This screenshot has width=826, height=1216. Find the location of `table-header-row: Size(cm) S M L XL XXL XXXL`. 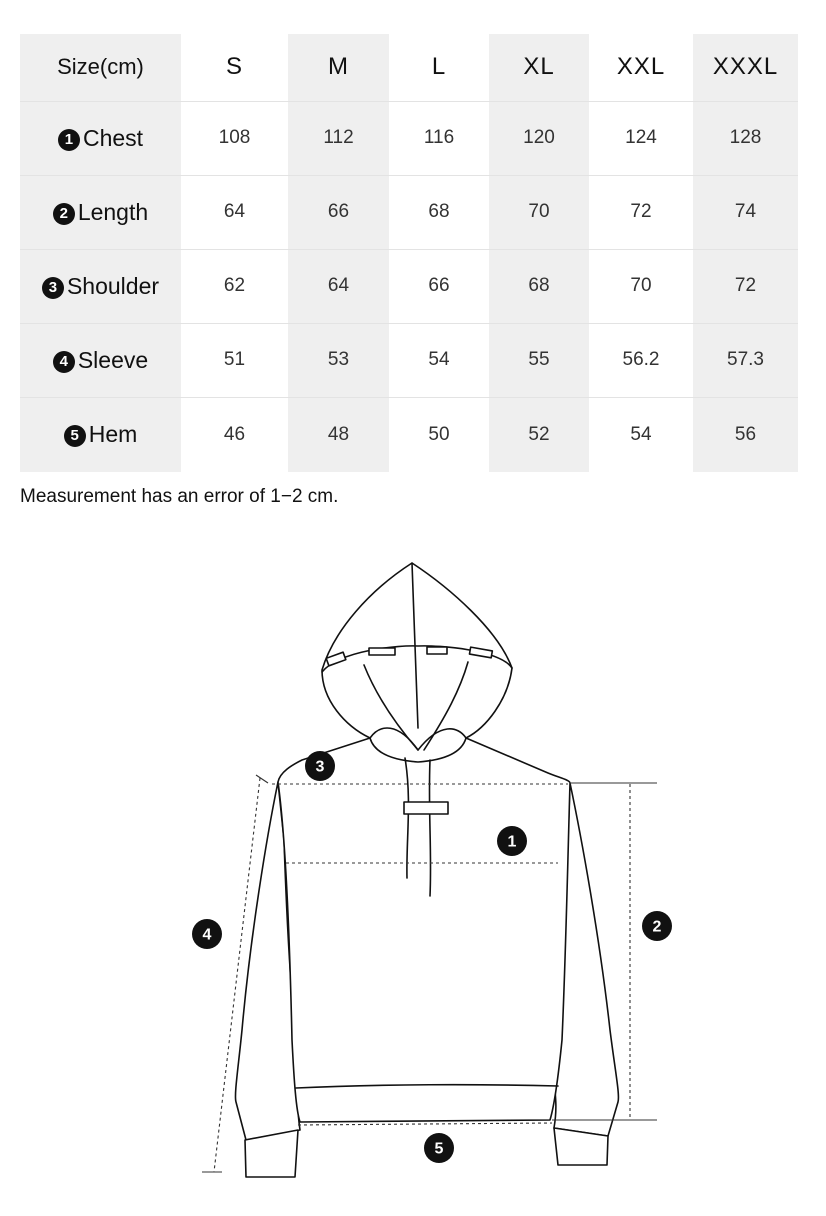

table-header-row: Size(cm) S M L XL XXL XXXL is located at coordinates (409, 67).